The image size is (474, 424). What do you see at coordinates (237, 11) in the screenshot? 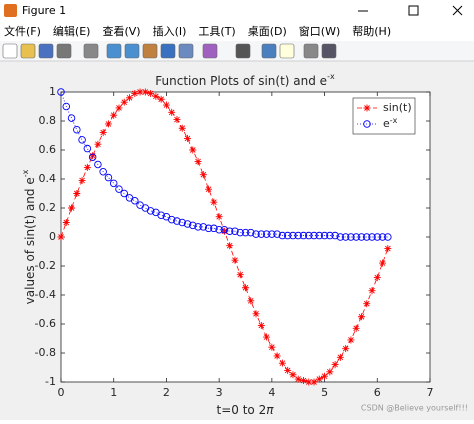
I see `title-bar` at bounding box center [237, 11].